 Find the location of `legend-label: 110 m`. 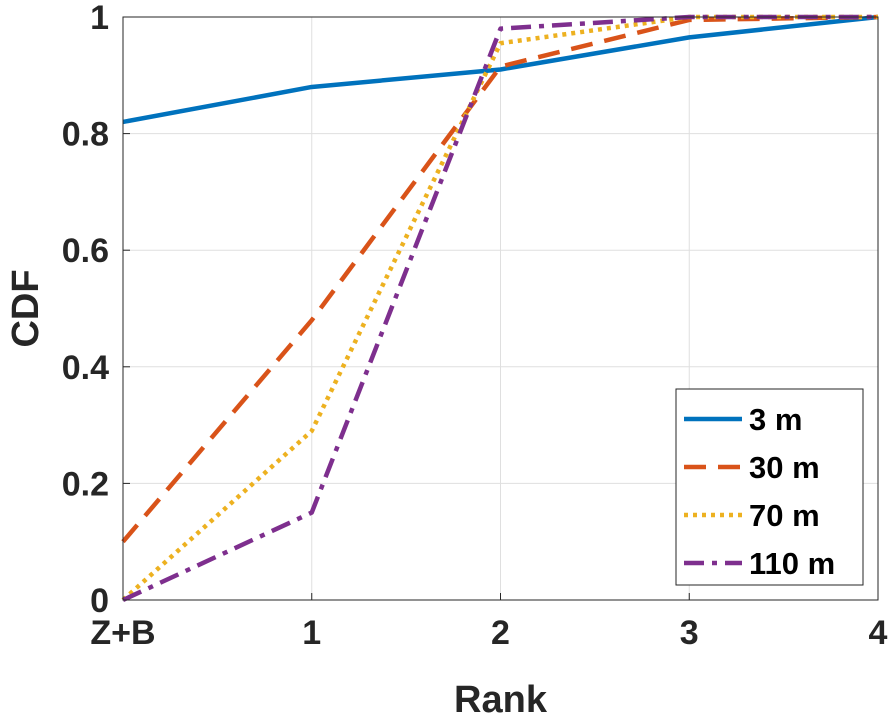

legend-label: 110 m is located at coordinates (792, 563).